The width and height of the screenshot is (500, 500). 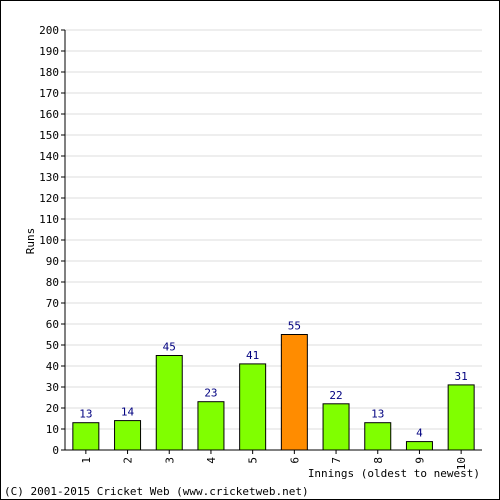 What do you see at coordinates (52, 429) in the screenshot?
I see `y-tick-label: 10` at bounding box center [52, 429].